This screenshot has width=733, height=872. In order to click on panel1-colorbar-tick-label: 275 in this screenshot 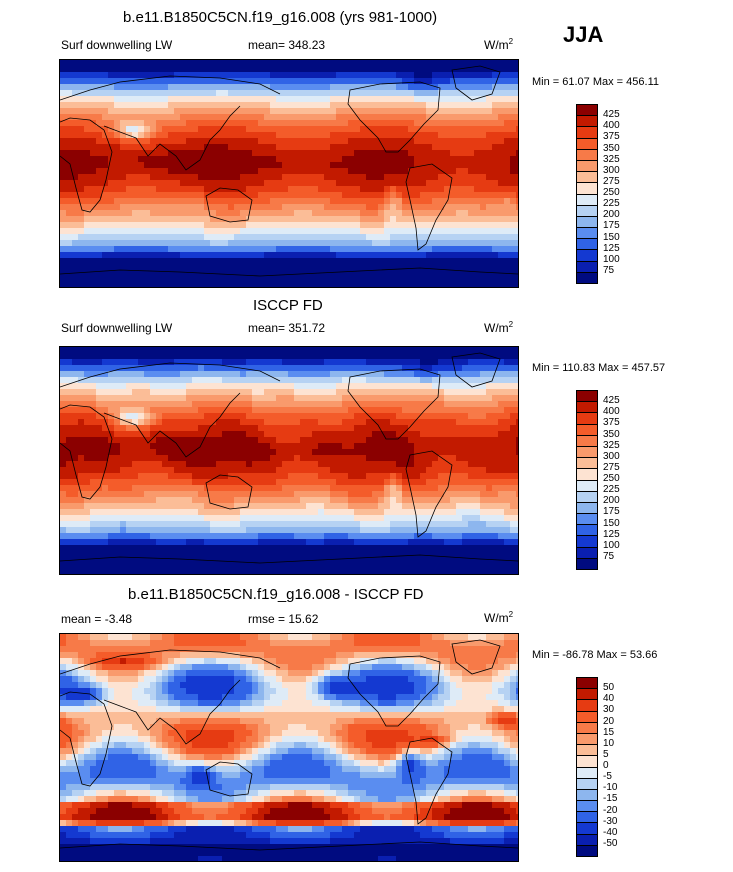, I will do `click(611, 181)`.